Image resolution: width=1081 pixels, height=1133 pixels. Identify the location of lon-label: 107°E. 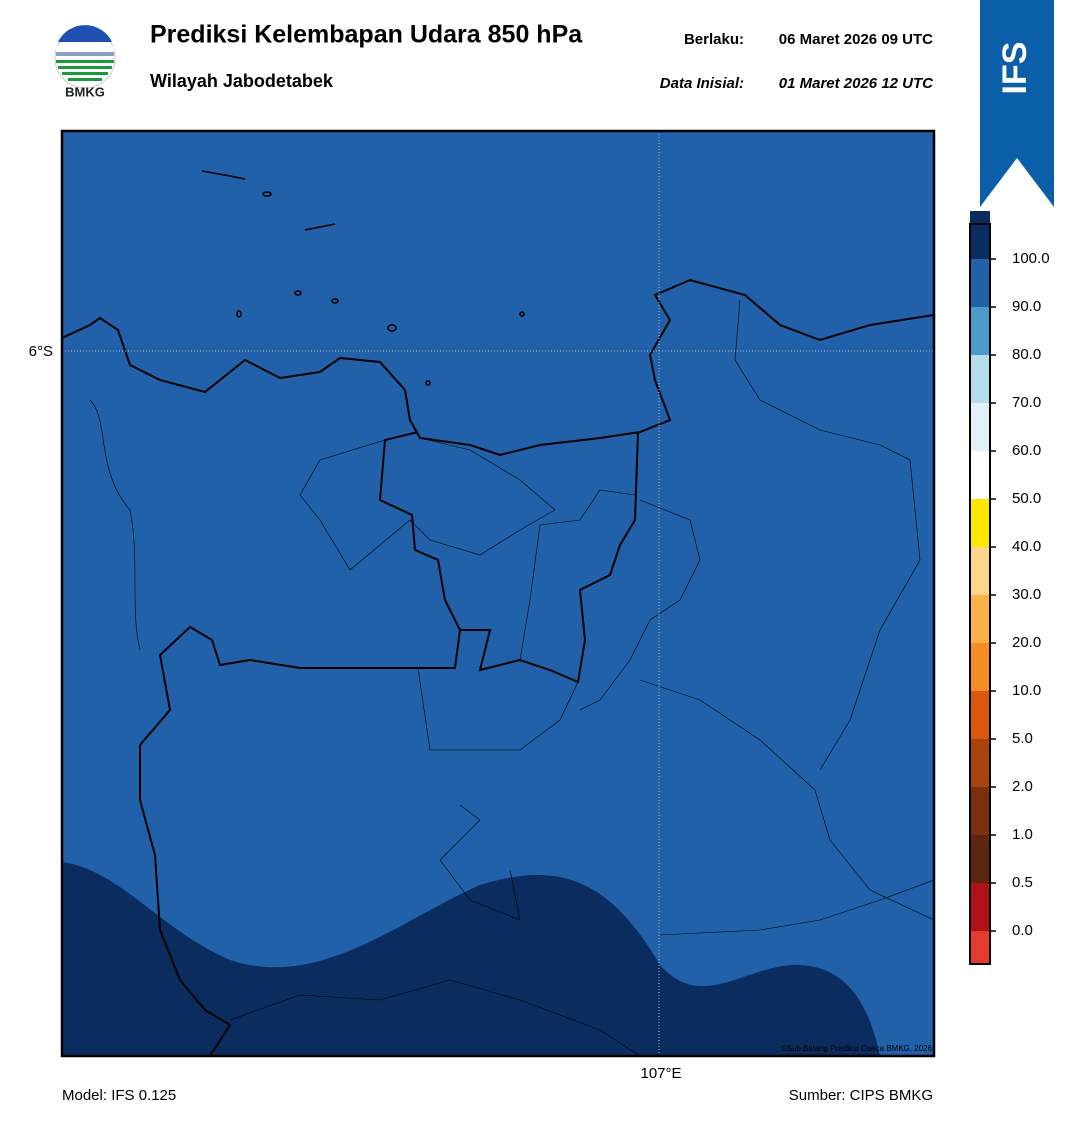
(660, 1073).